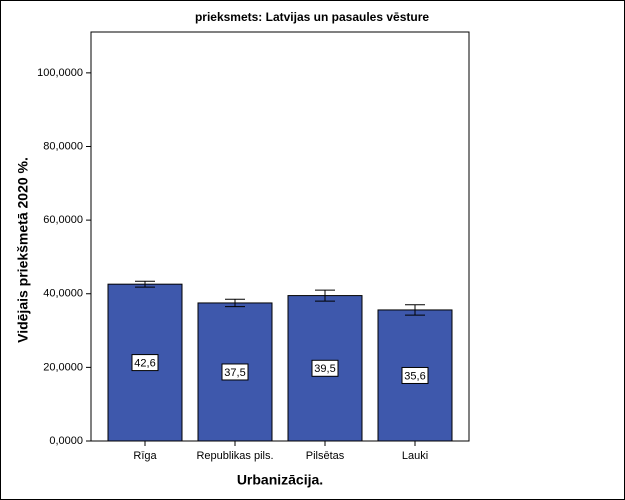 This screenshot has width=625, height=500. I want to click on y-tick-label: 20,0000, so click(63, 367).